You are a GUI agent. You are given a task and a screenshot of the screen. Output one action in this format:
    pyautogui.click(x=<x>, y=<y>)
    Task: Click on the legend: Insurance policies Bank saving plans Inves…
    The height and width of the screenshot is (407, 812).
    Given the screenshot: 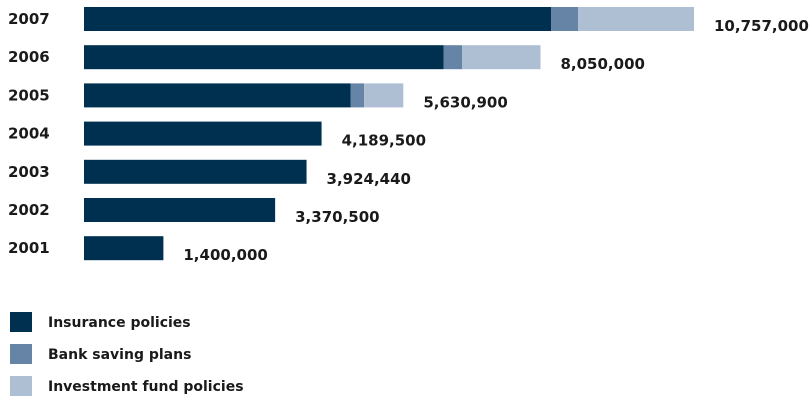 What is the action you would take?
    pyautogui.click(x=127, y=354)
    